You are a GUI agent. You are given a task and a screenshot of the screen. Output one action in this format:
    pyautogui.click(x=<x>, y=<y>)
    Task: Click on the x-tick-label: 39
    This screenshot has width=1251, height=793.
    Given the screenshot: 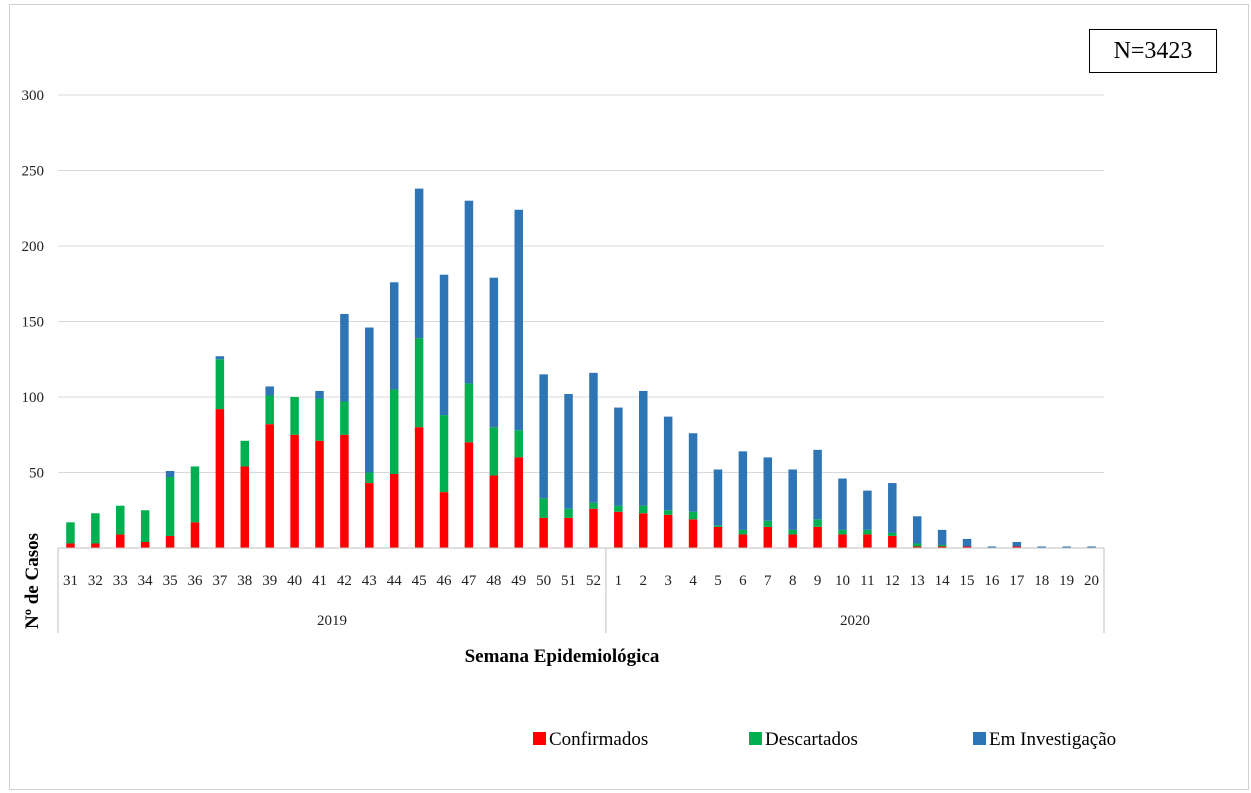 What is the action you would take?
    pyautogui.click(x=269, y=581)
    